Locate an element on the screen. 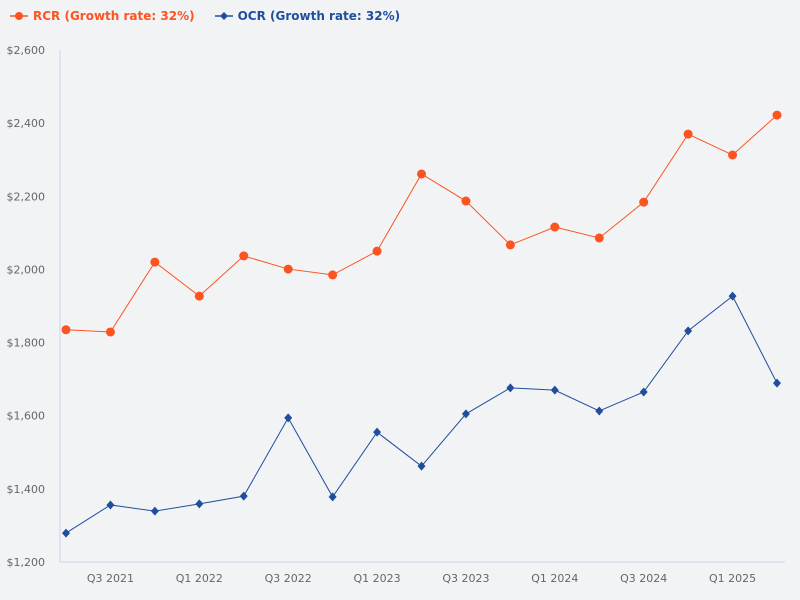  legend-item-rcr: RCR (Growth rate: 32%) is located at coordinates (102, 16).